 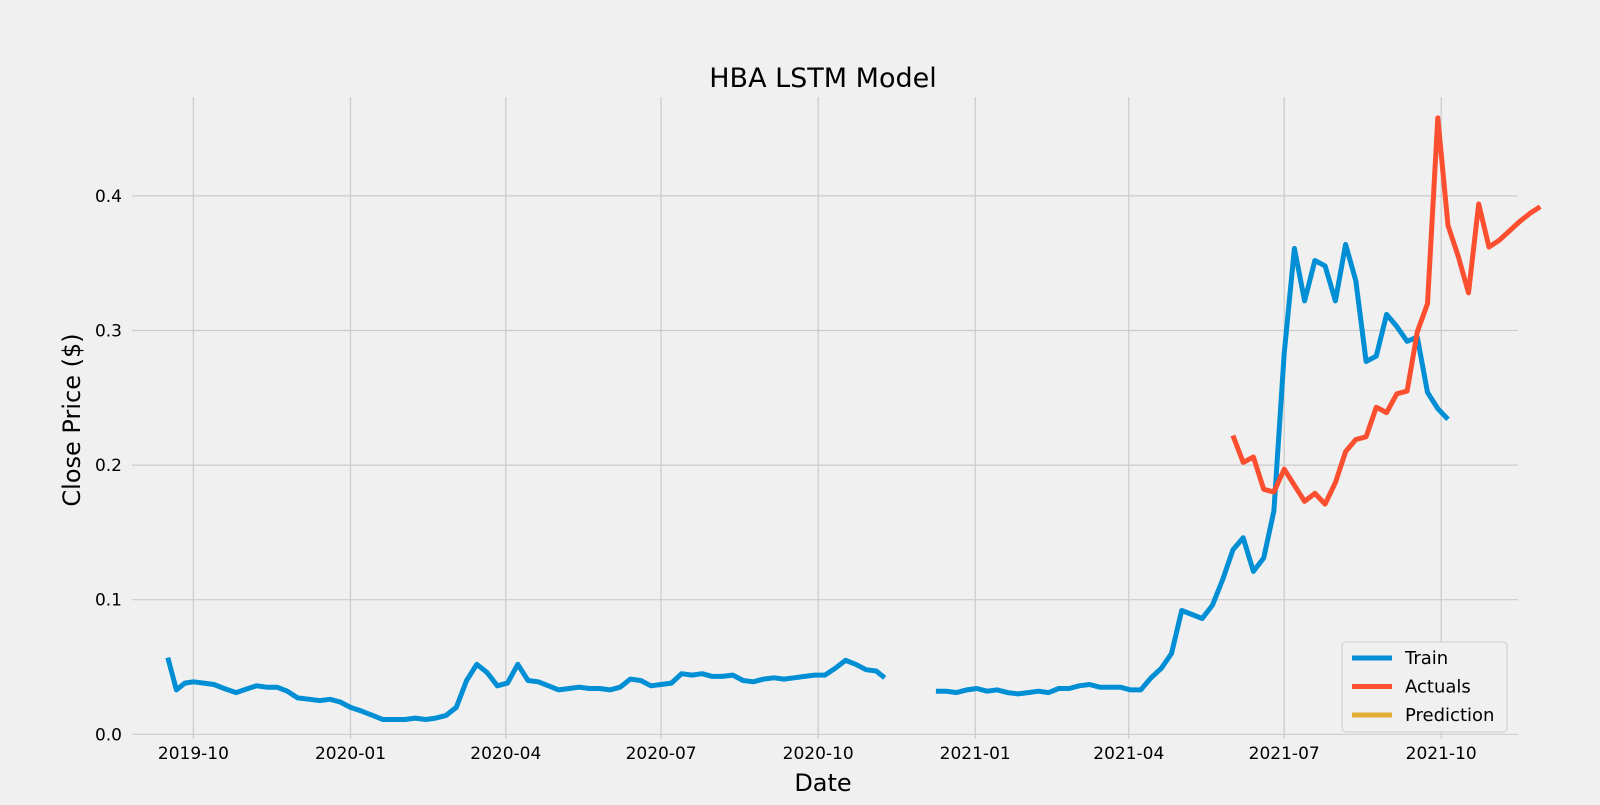 What do you see at coordinates (1386, 311) in the screenshot?
I see `series-line-actuals` at bounding box center [1386, 311].